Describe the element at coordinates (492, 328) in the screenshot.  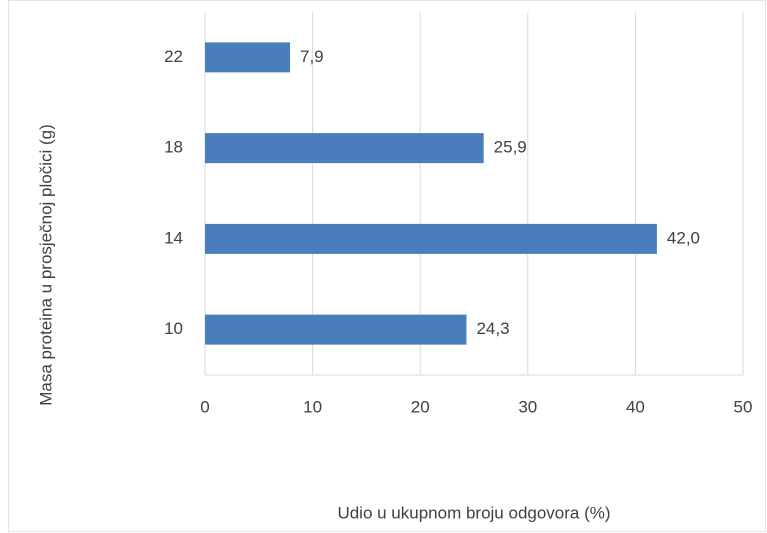
I see `value-label: 24,3` at that location.